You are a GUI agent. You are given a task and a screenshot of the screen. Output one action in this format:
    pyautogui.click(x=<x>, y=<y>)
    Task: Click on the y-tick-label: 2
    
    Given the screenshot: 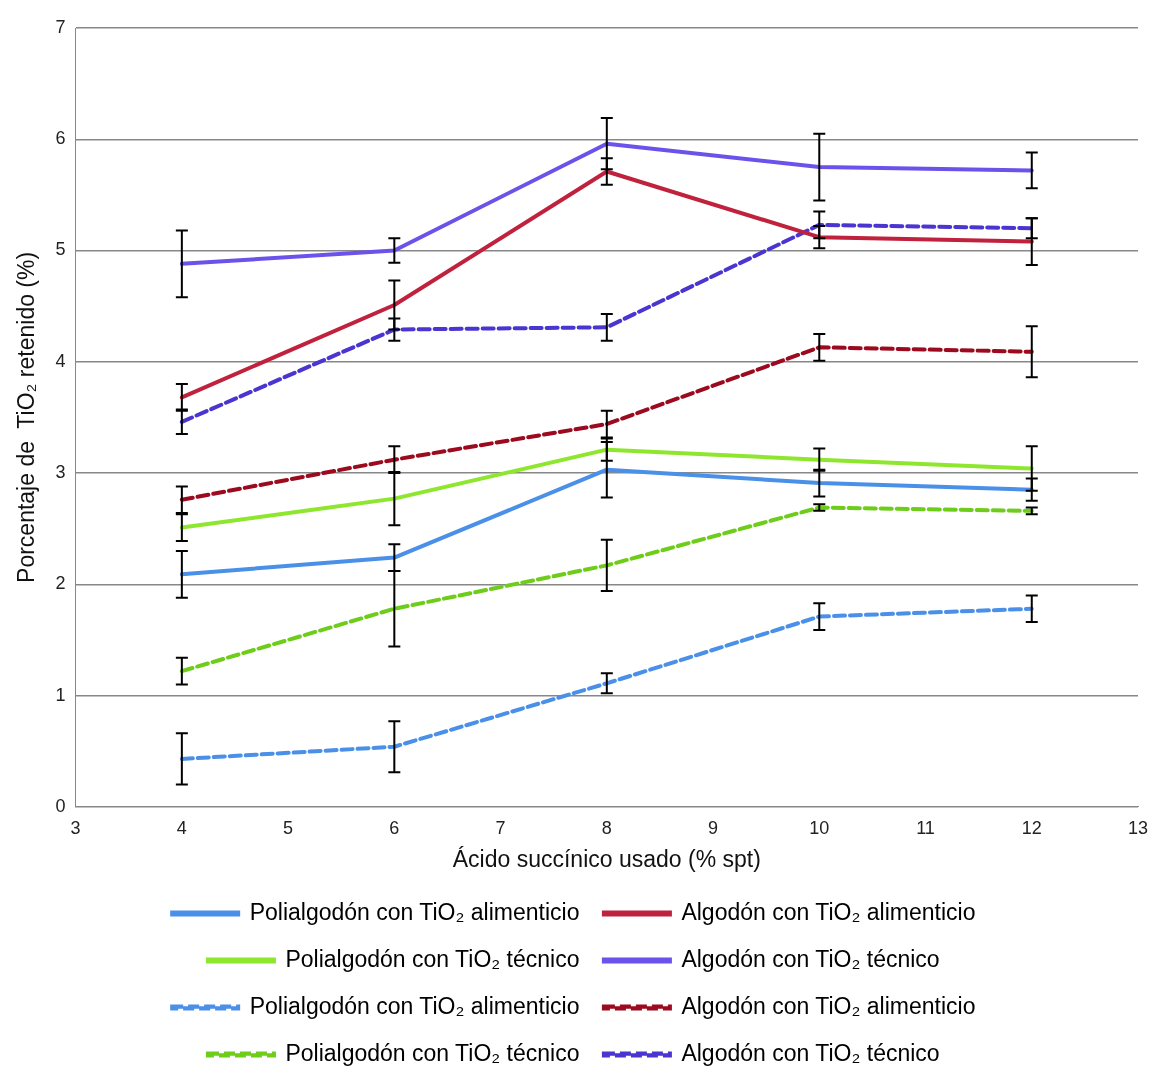 What is the action you would take?
    pyautogui.click(x=60, y=583)
    